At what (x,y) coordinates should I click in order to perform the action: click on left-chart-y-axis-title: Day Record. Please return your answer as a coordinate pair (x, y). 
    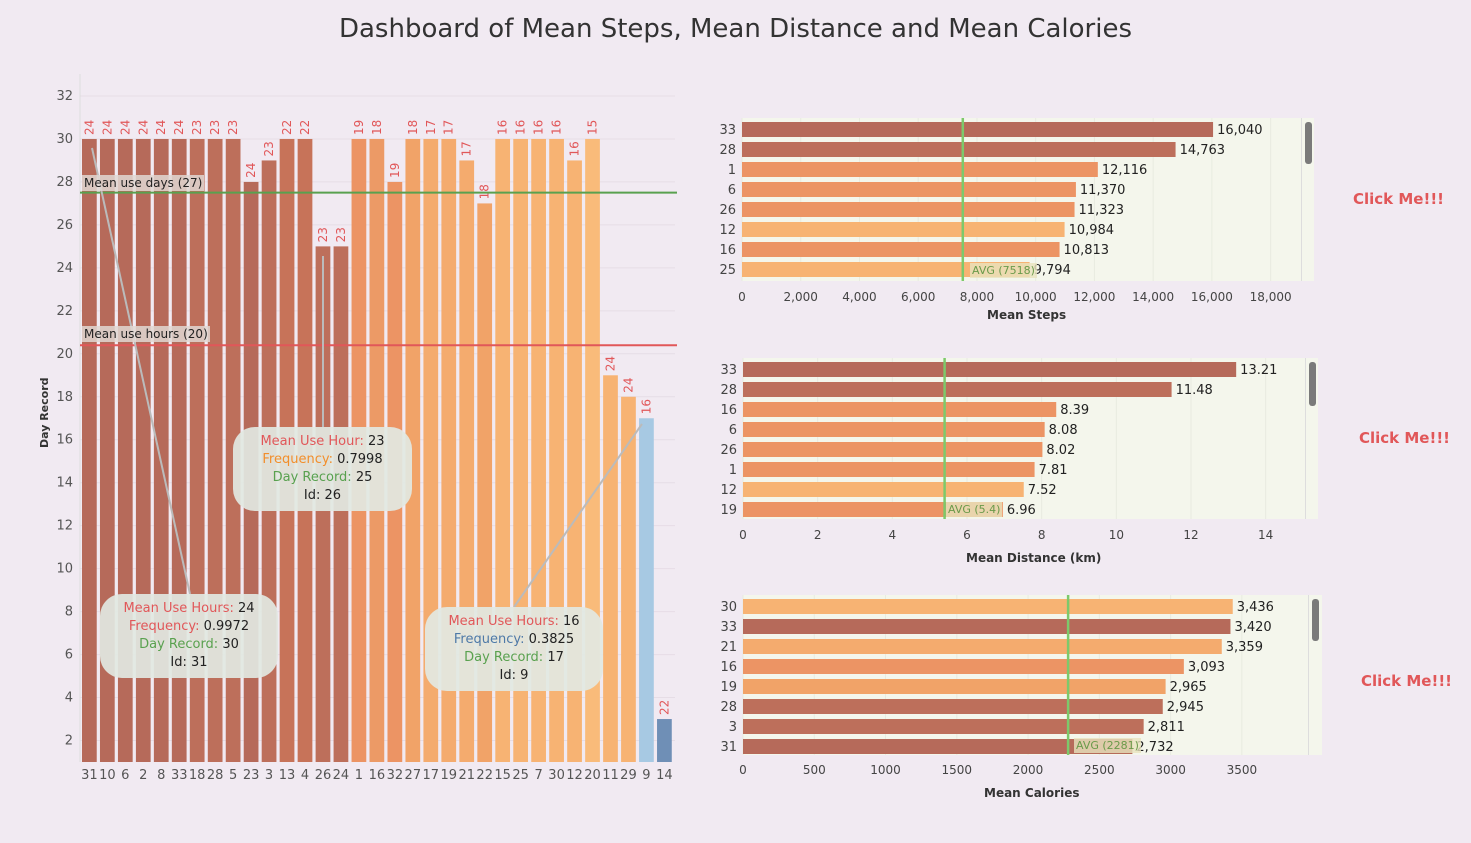
    Looking at the image, I should click on (44, 412).